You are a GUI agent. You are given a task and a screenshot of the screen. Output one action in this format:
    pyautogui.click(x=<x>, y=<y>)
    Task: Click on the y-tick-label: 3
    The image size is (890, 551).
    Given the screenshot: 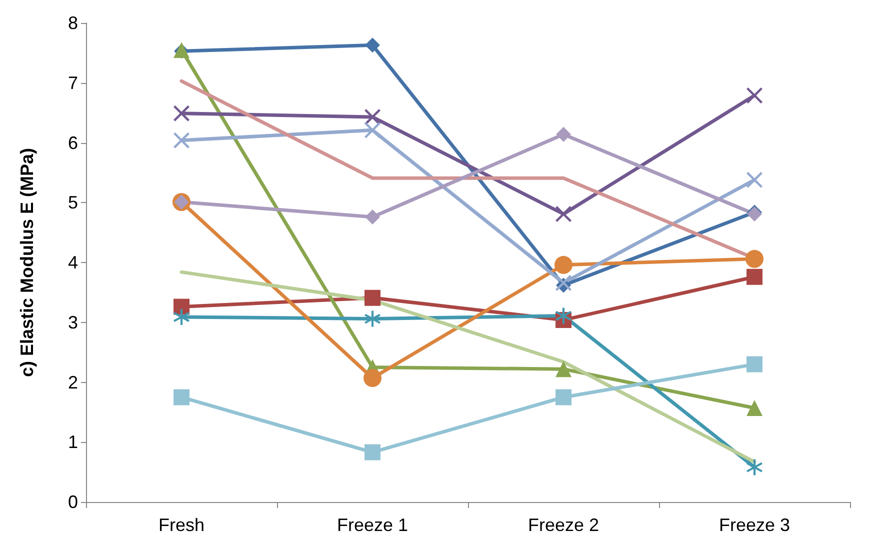 What is the action you would take?
    pyautogui.click(x=73, y=322)
    